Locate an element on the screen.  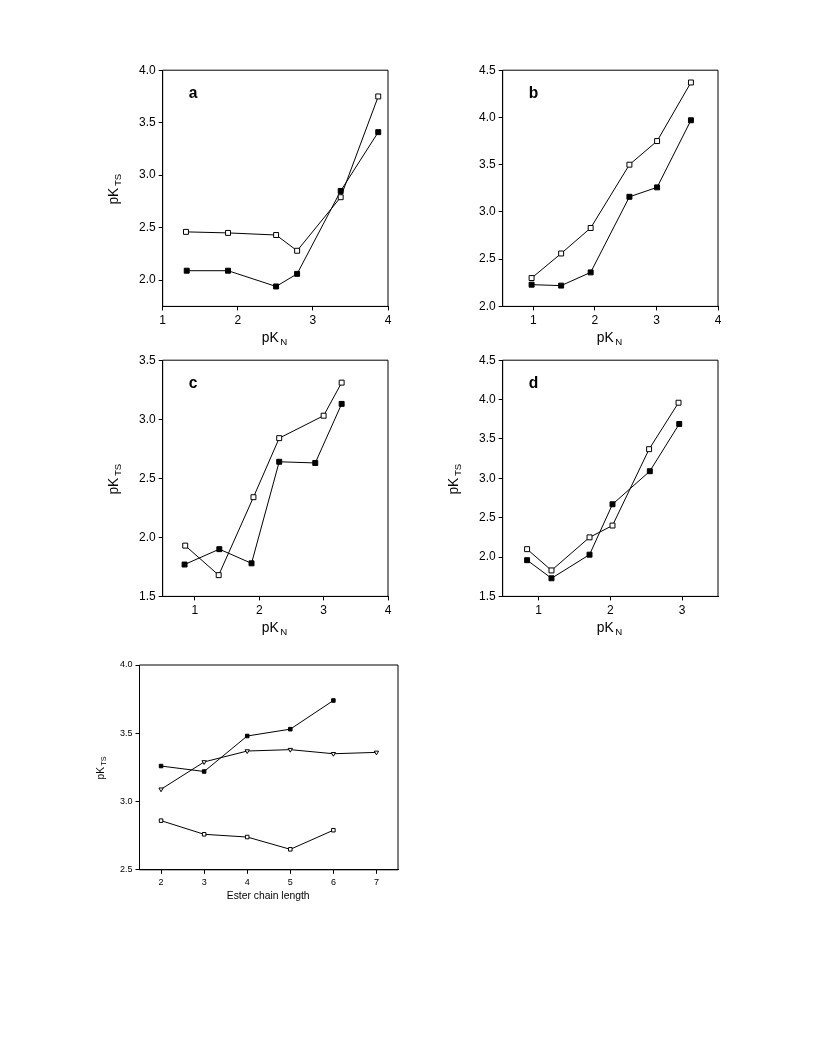
x-tick-label: 5 is located at coordinates (290, 881).